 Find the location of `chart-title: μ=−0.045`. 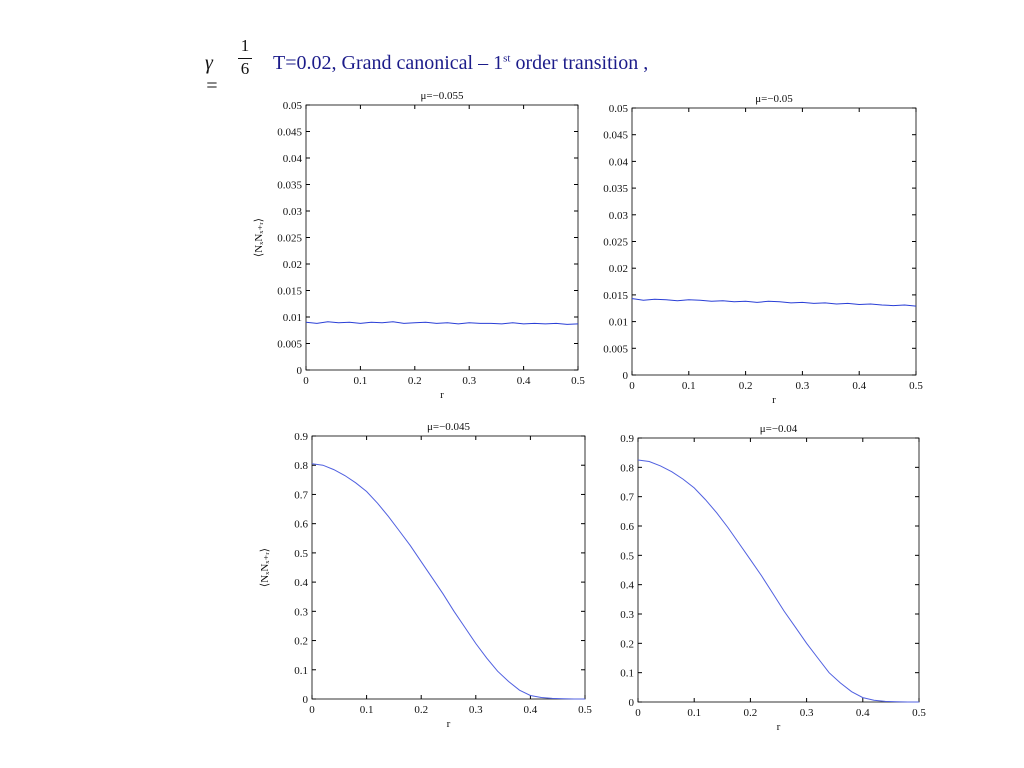

chart-title: μ=−0.045 is located at coordinates (449, 427).